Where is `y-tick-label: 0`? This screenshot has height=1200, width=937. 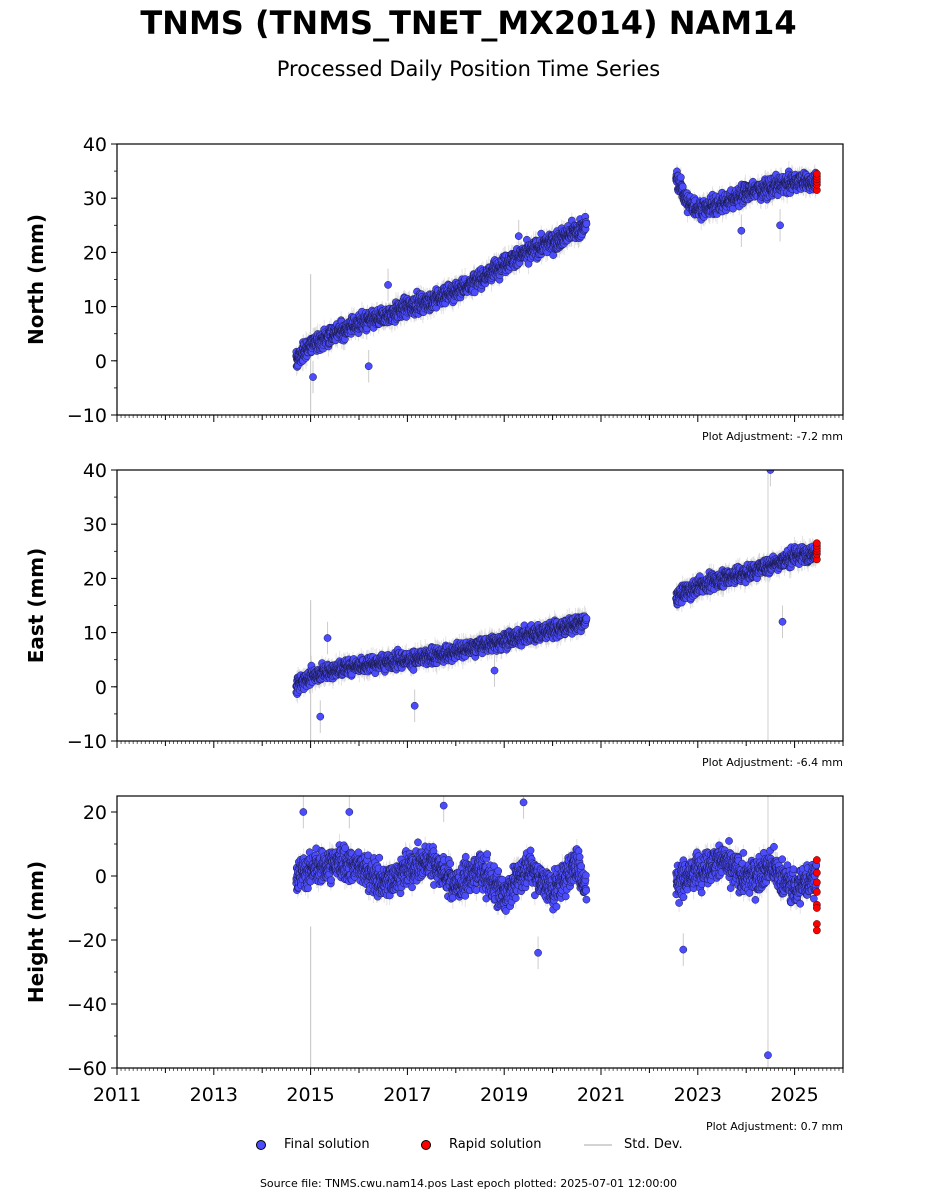 y-tick-label: 0 is located at coordinates (101, 362).